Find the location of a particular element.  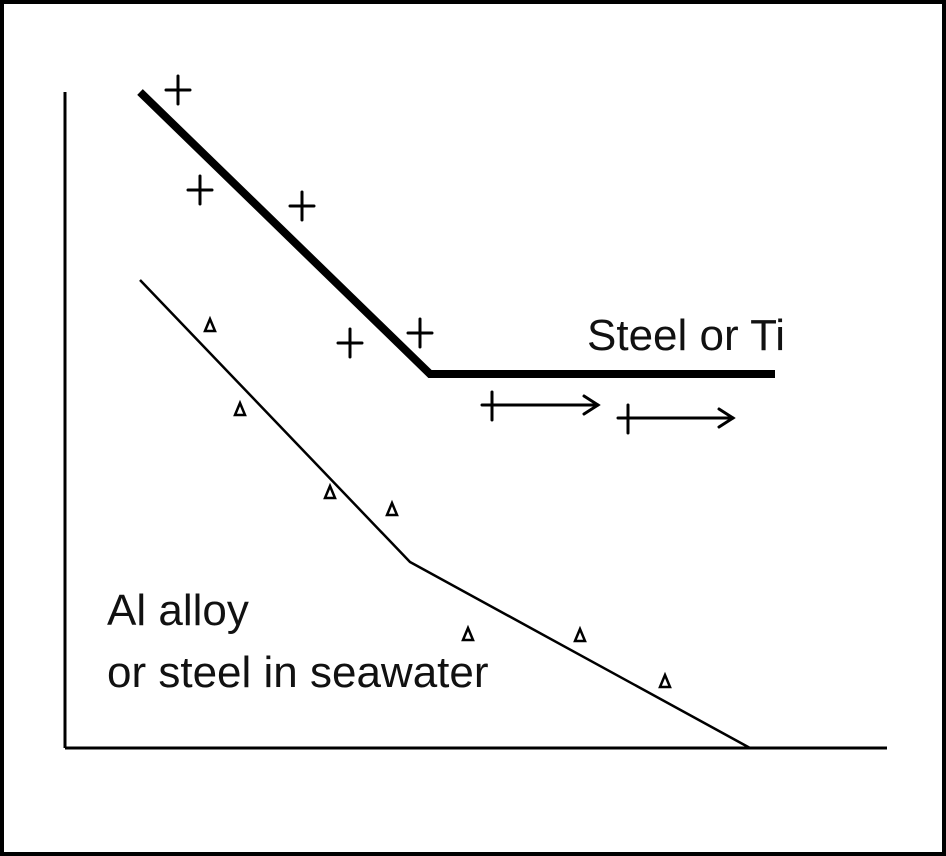

upper-curve-label: Steel or Ti is located at coordinates (686, 335).